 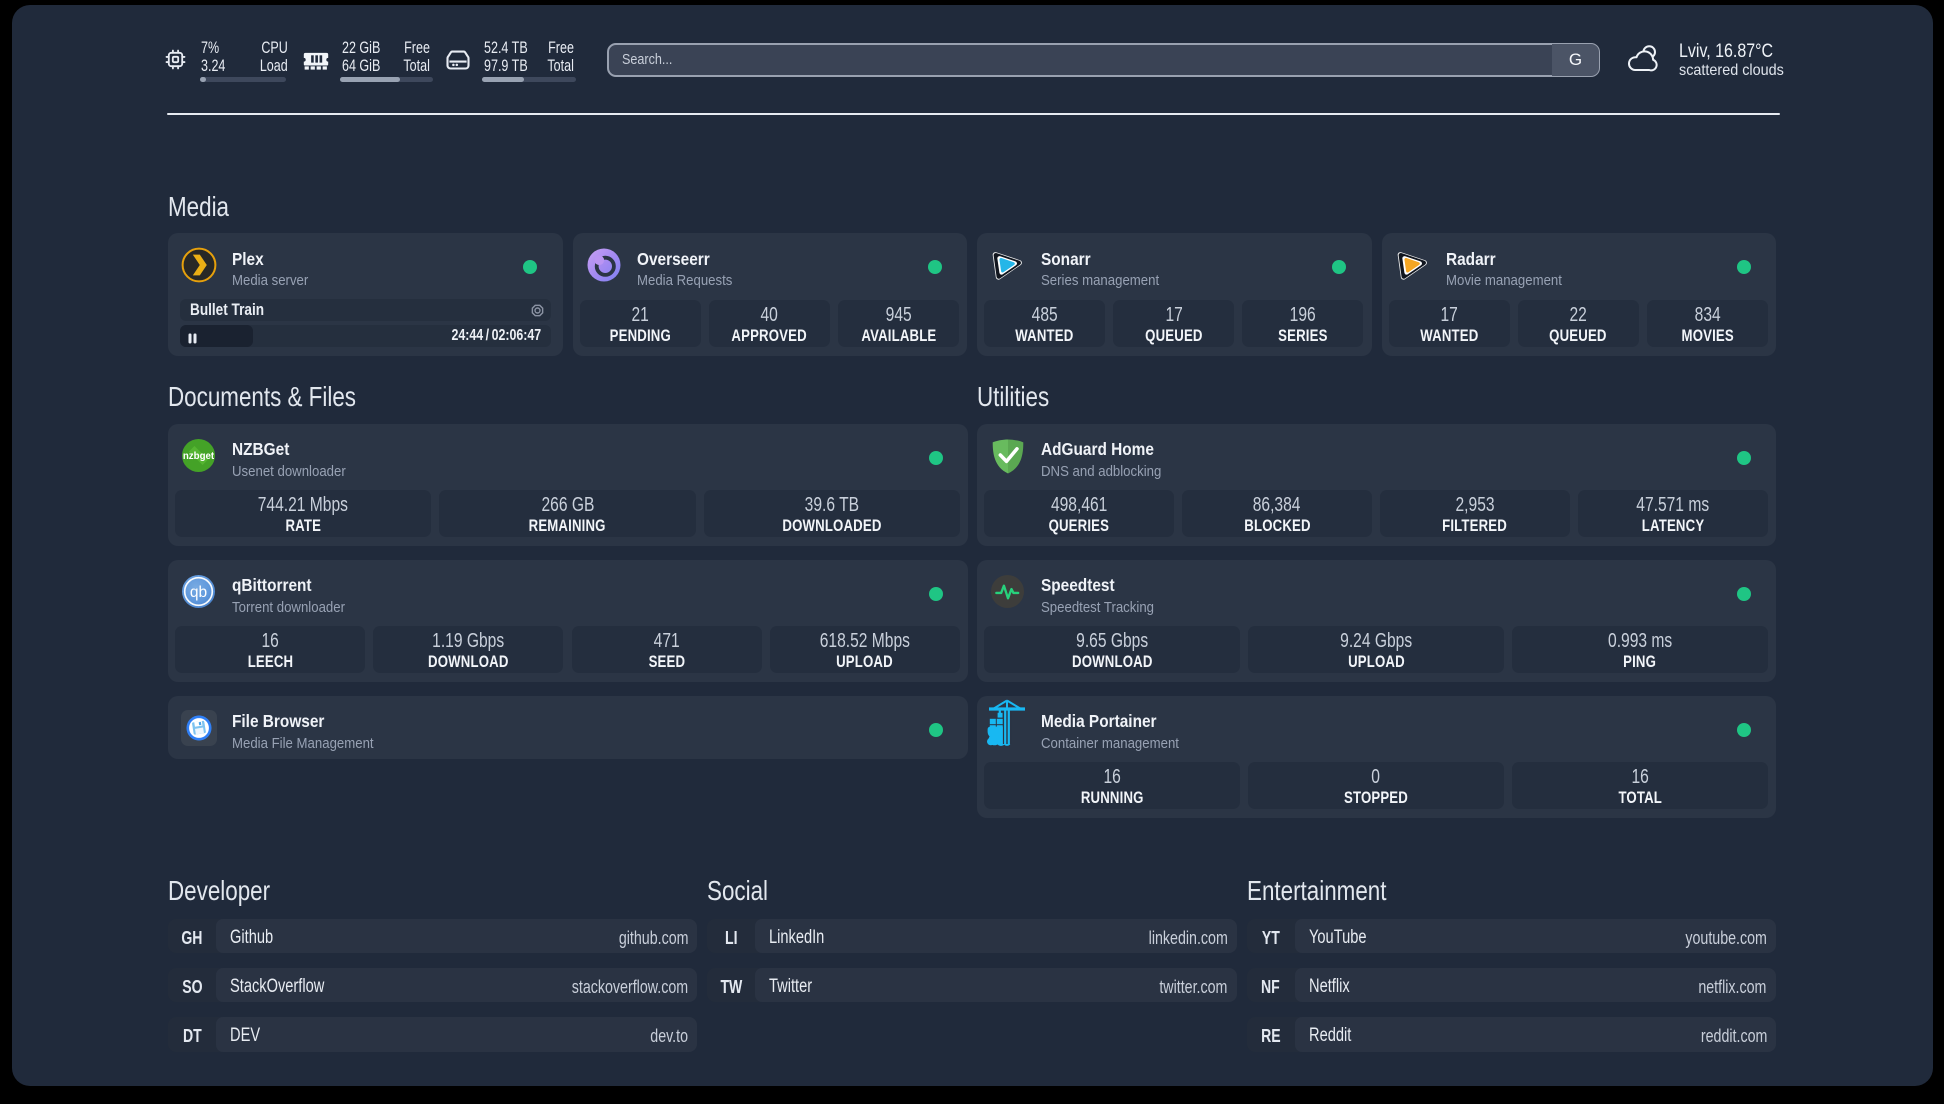 What do you see at coordinates (199, 456) in the screenshot?
I see `svg-text: nzbget` at bounding box center [199, 456].